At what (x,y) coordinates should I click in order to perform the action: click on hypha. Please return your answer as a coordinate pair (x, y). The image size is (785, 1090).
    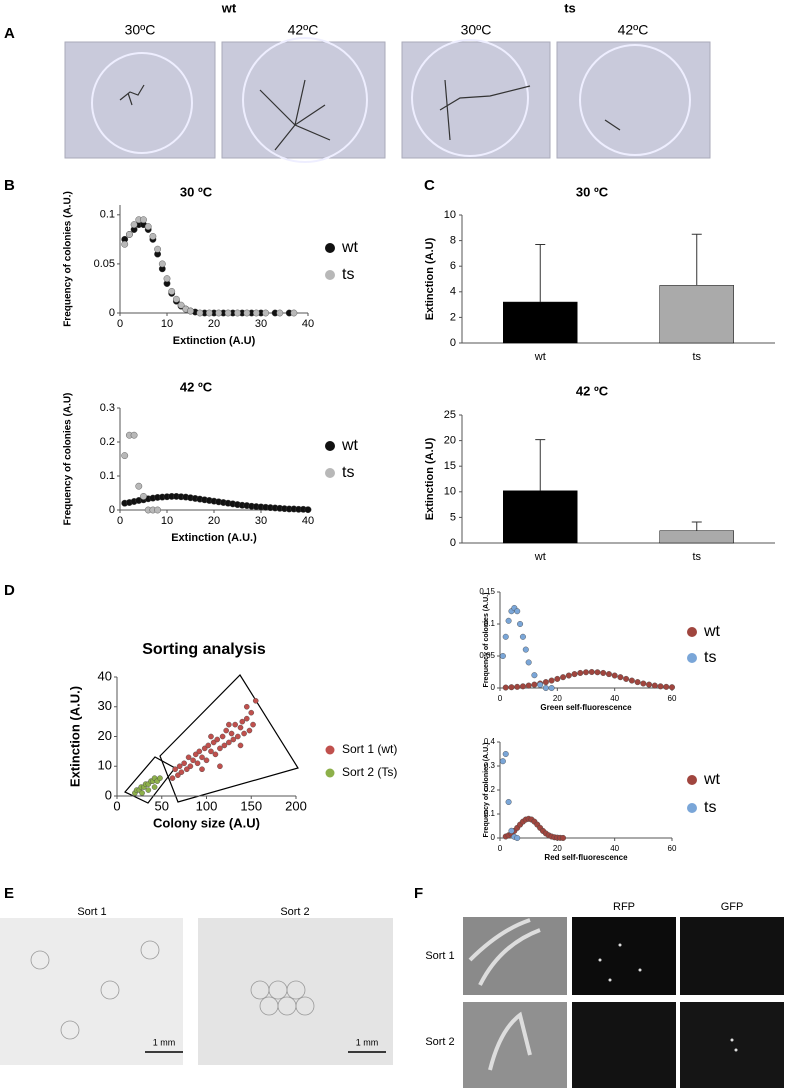
    Looking at the image, I should click on (510, 1041).